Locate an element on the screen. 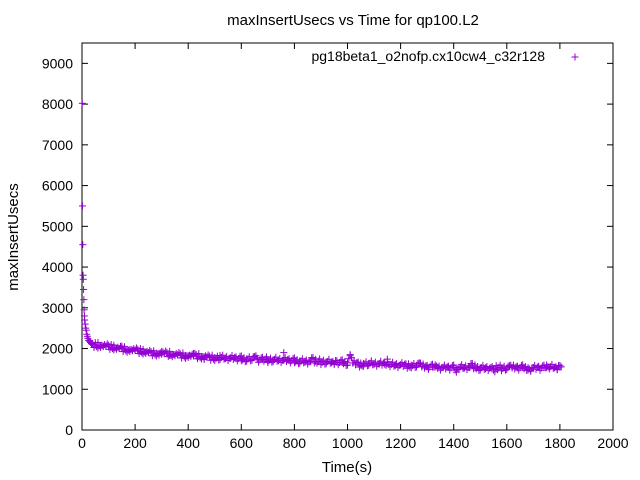  y-tick-label: 3000 is located at coordinates (57, 308).